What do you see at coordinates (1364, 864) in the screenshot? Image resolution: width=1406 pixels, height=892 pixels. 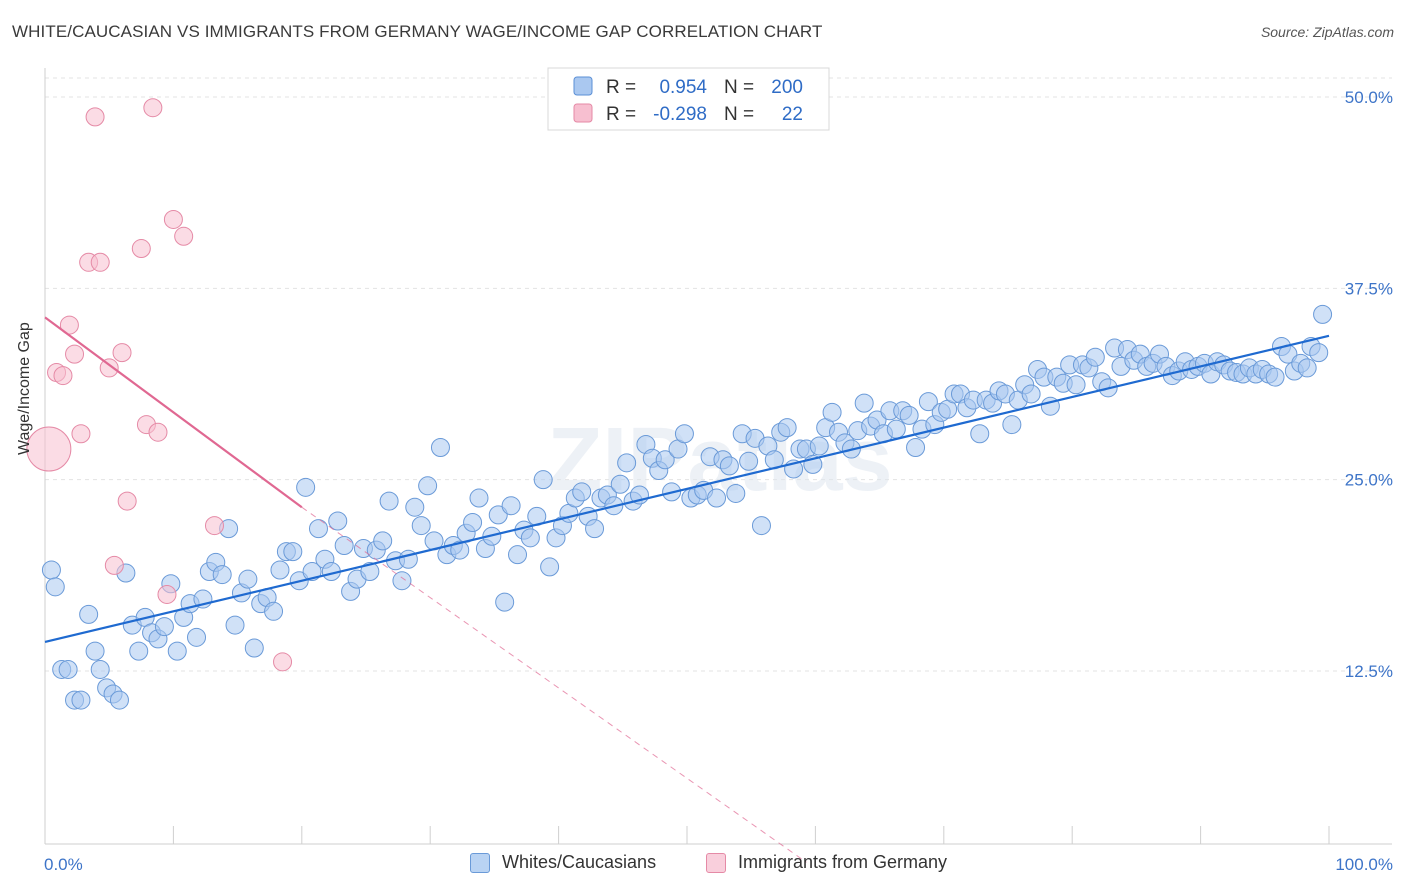 I see `x-tick-label-1: 100.0%` at bounding box center [1364, 864].